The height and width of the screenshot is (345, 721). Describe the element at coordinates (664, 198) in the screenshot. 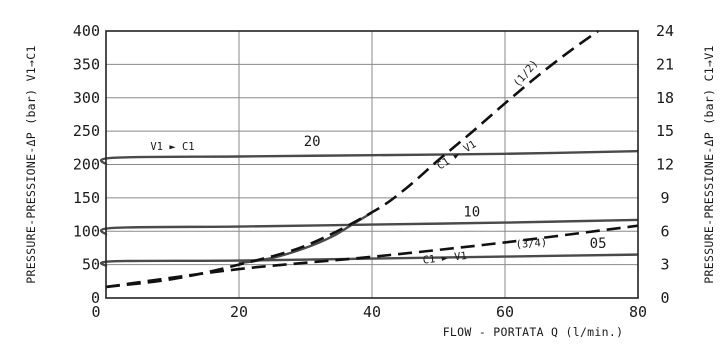

I see `y-tick-label-right: 9` at that location.